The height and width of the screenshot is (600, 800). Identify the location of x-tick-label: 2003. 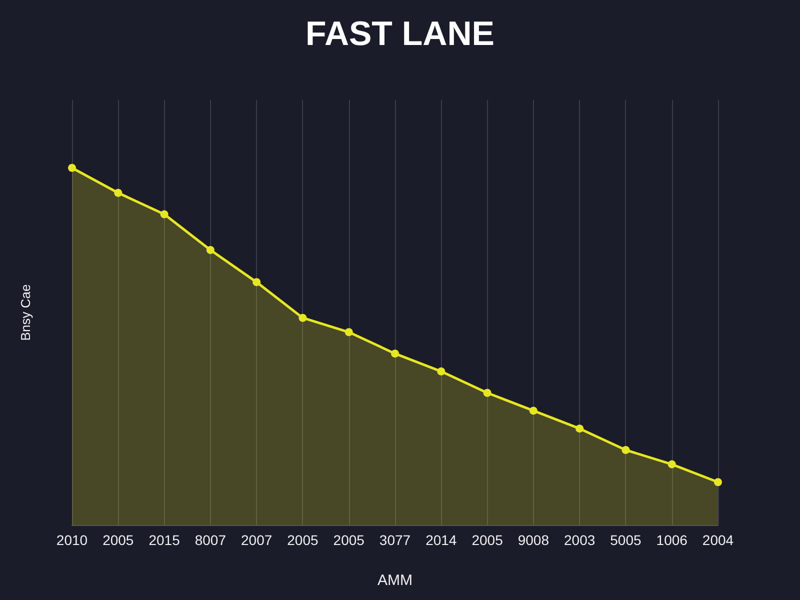
(580, 540).